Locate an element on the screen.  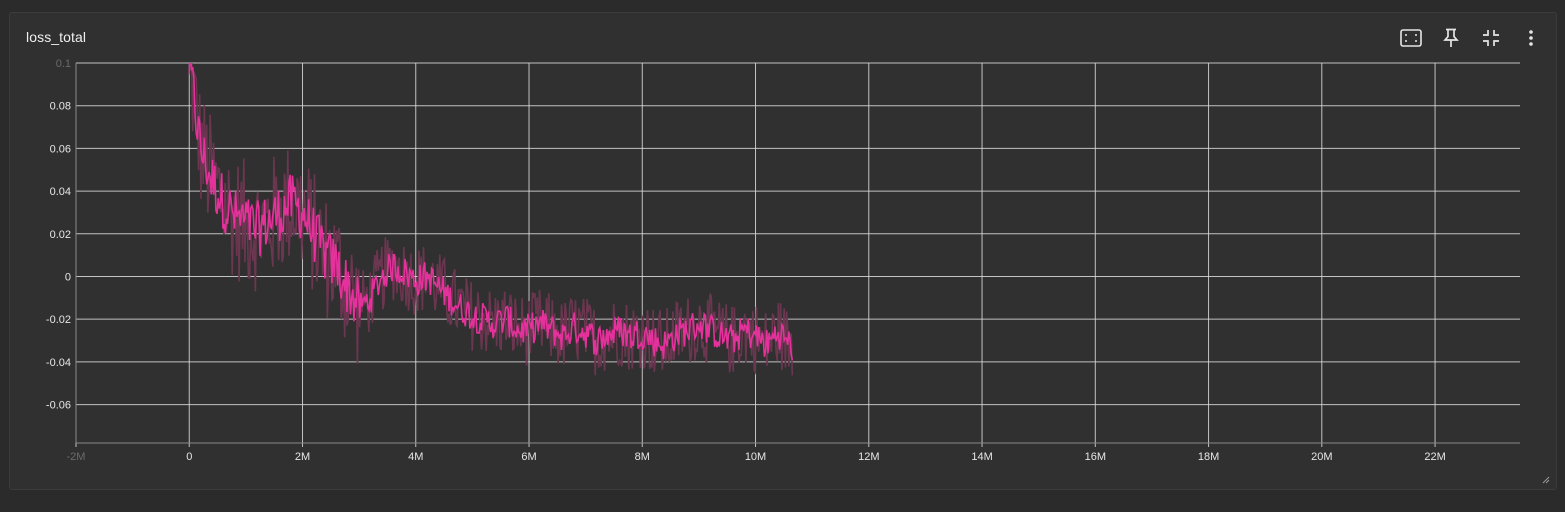
x-tick-label: 10M is located at coordinates (755, 457).